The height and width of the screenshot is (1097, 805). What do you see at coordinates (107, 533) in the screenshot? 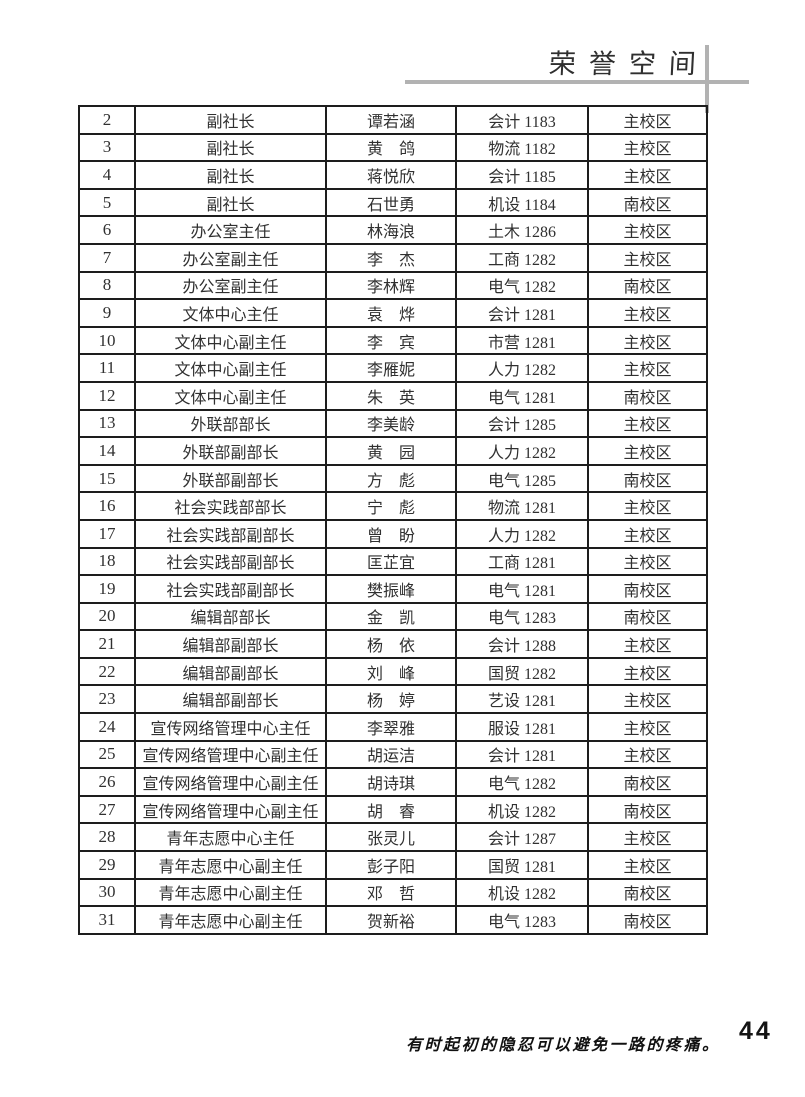
I see `row-number-cell: 17` at bounding box center [107, 533].